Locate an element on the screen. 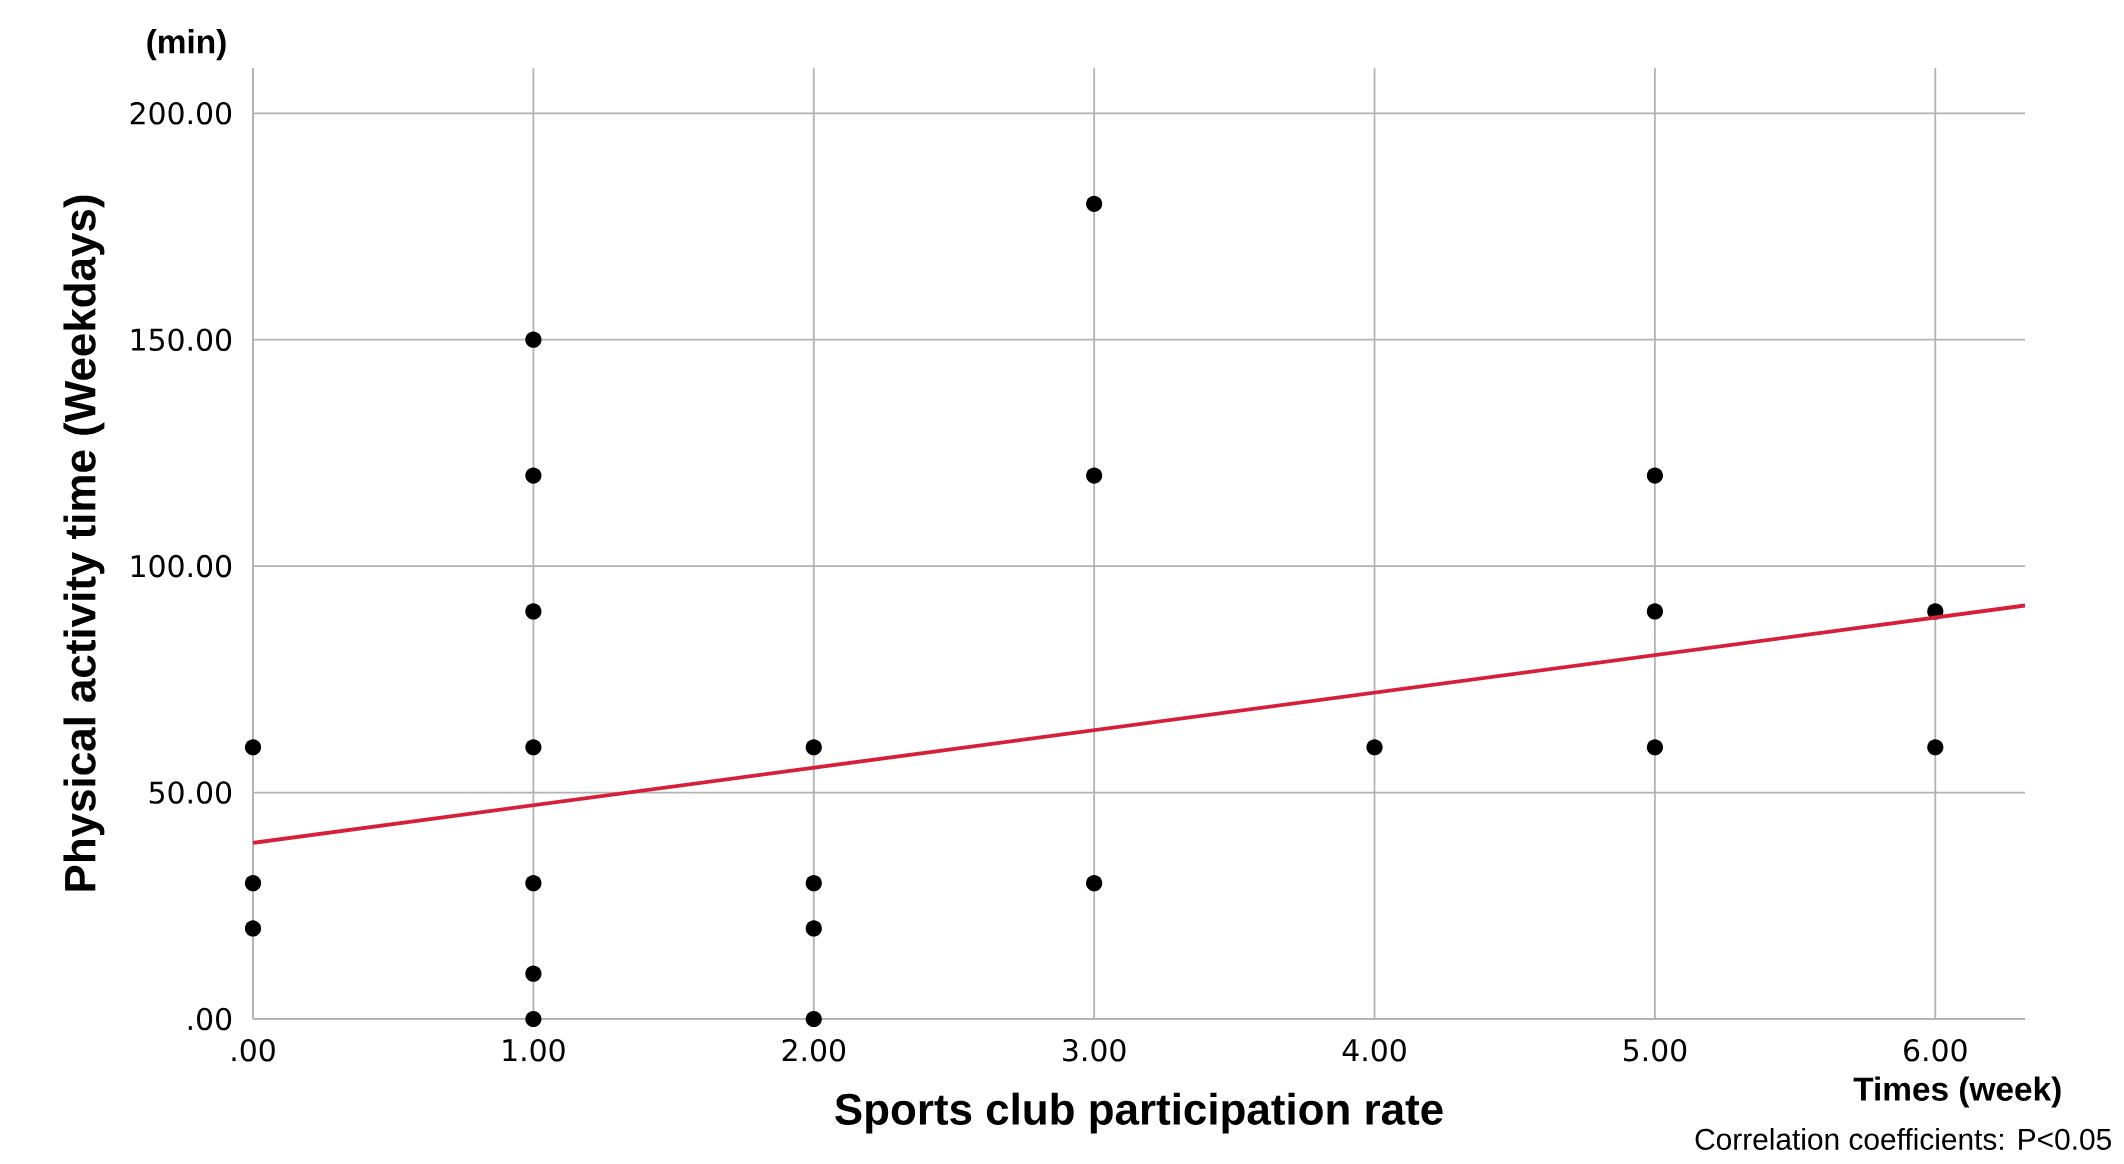 The width and height of the screenshot is (2124, 1164). y-tick-label: .00 is located at coordinates (210, 1019).